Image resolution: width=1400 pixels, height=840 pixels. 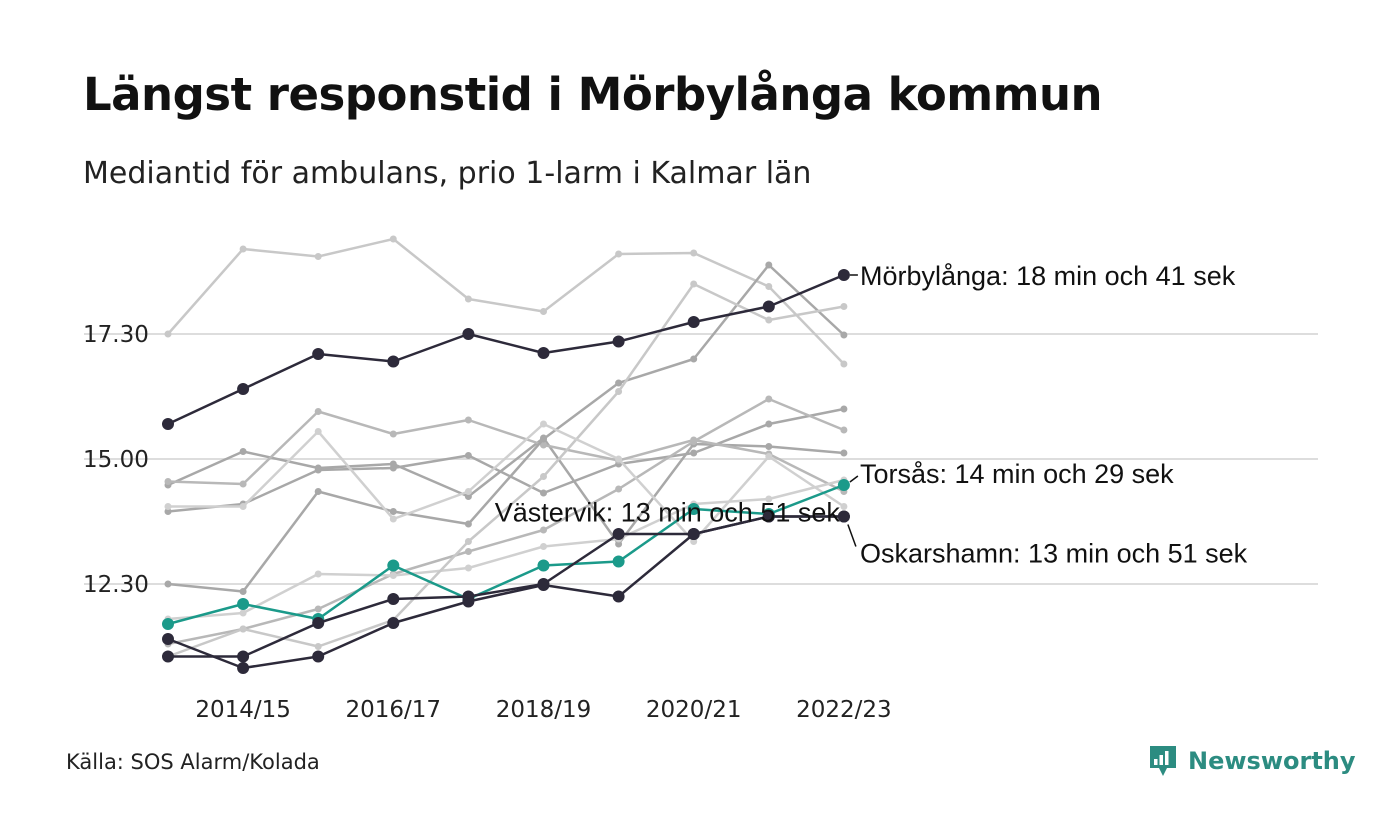 What do you see at coordinates (854, 479) in the screenshot?
I see `annotation-leader` at bounding box center [854, 479].